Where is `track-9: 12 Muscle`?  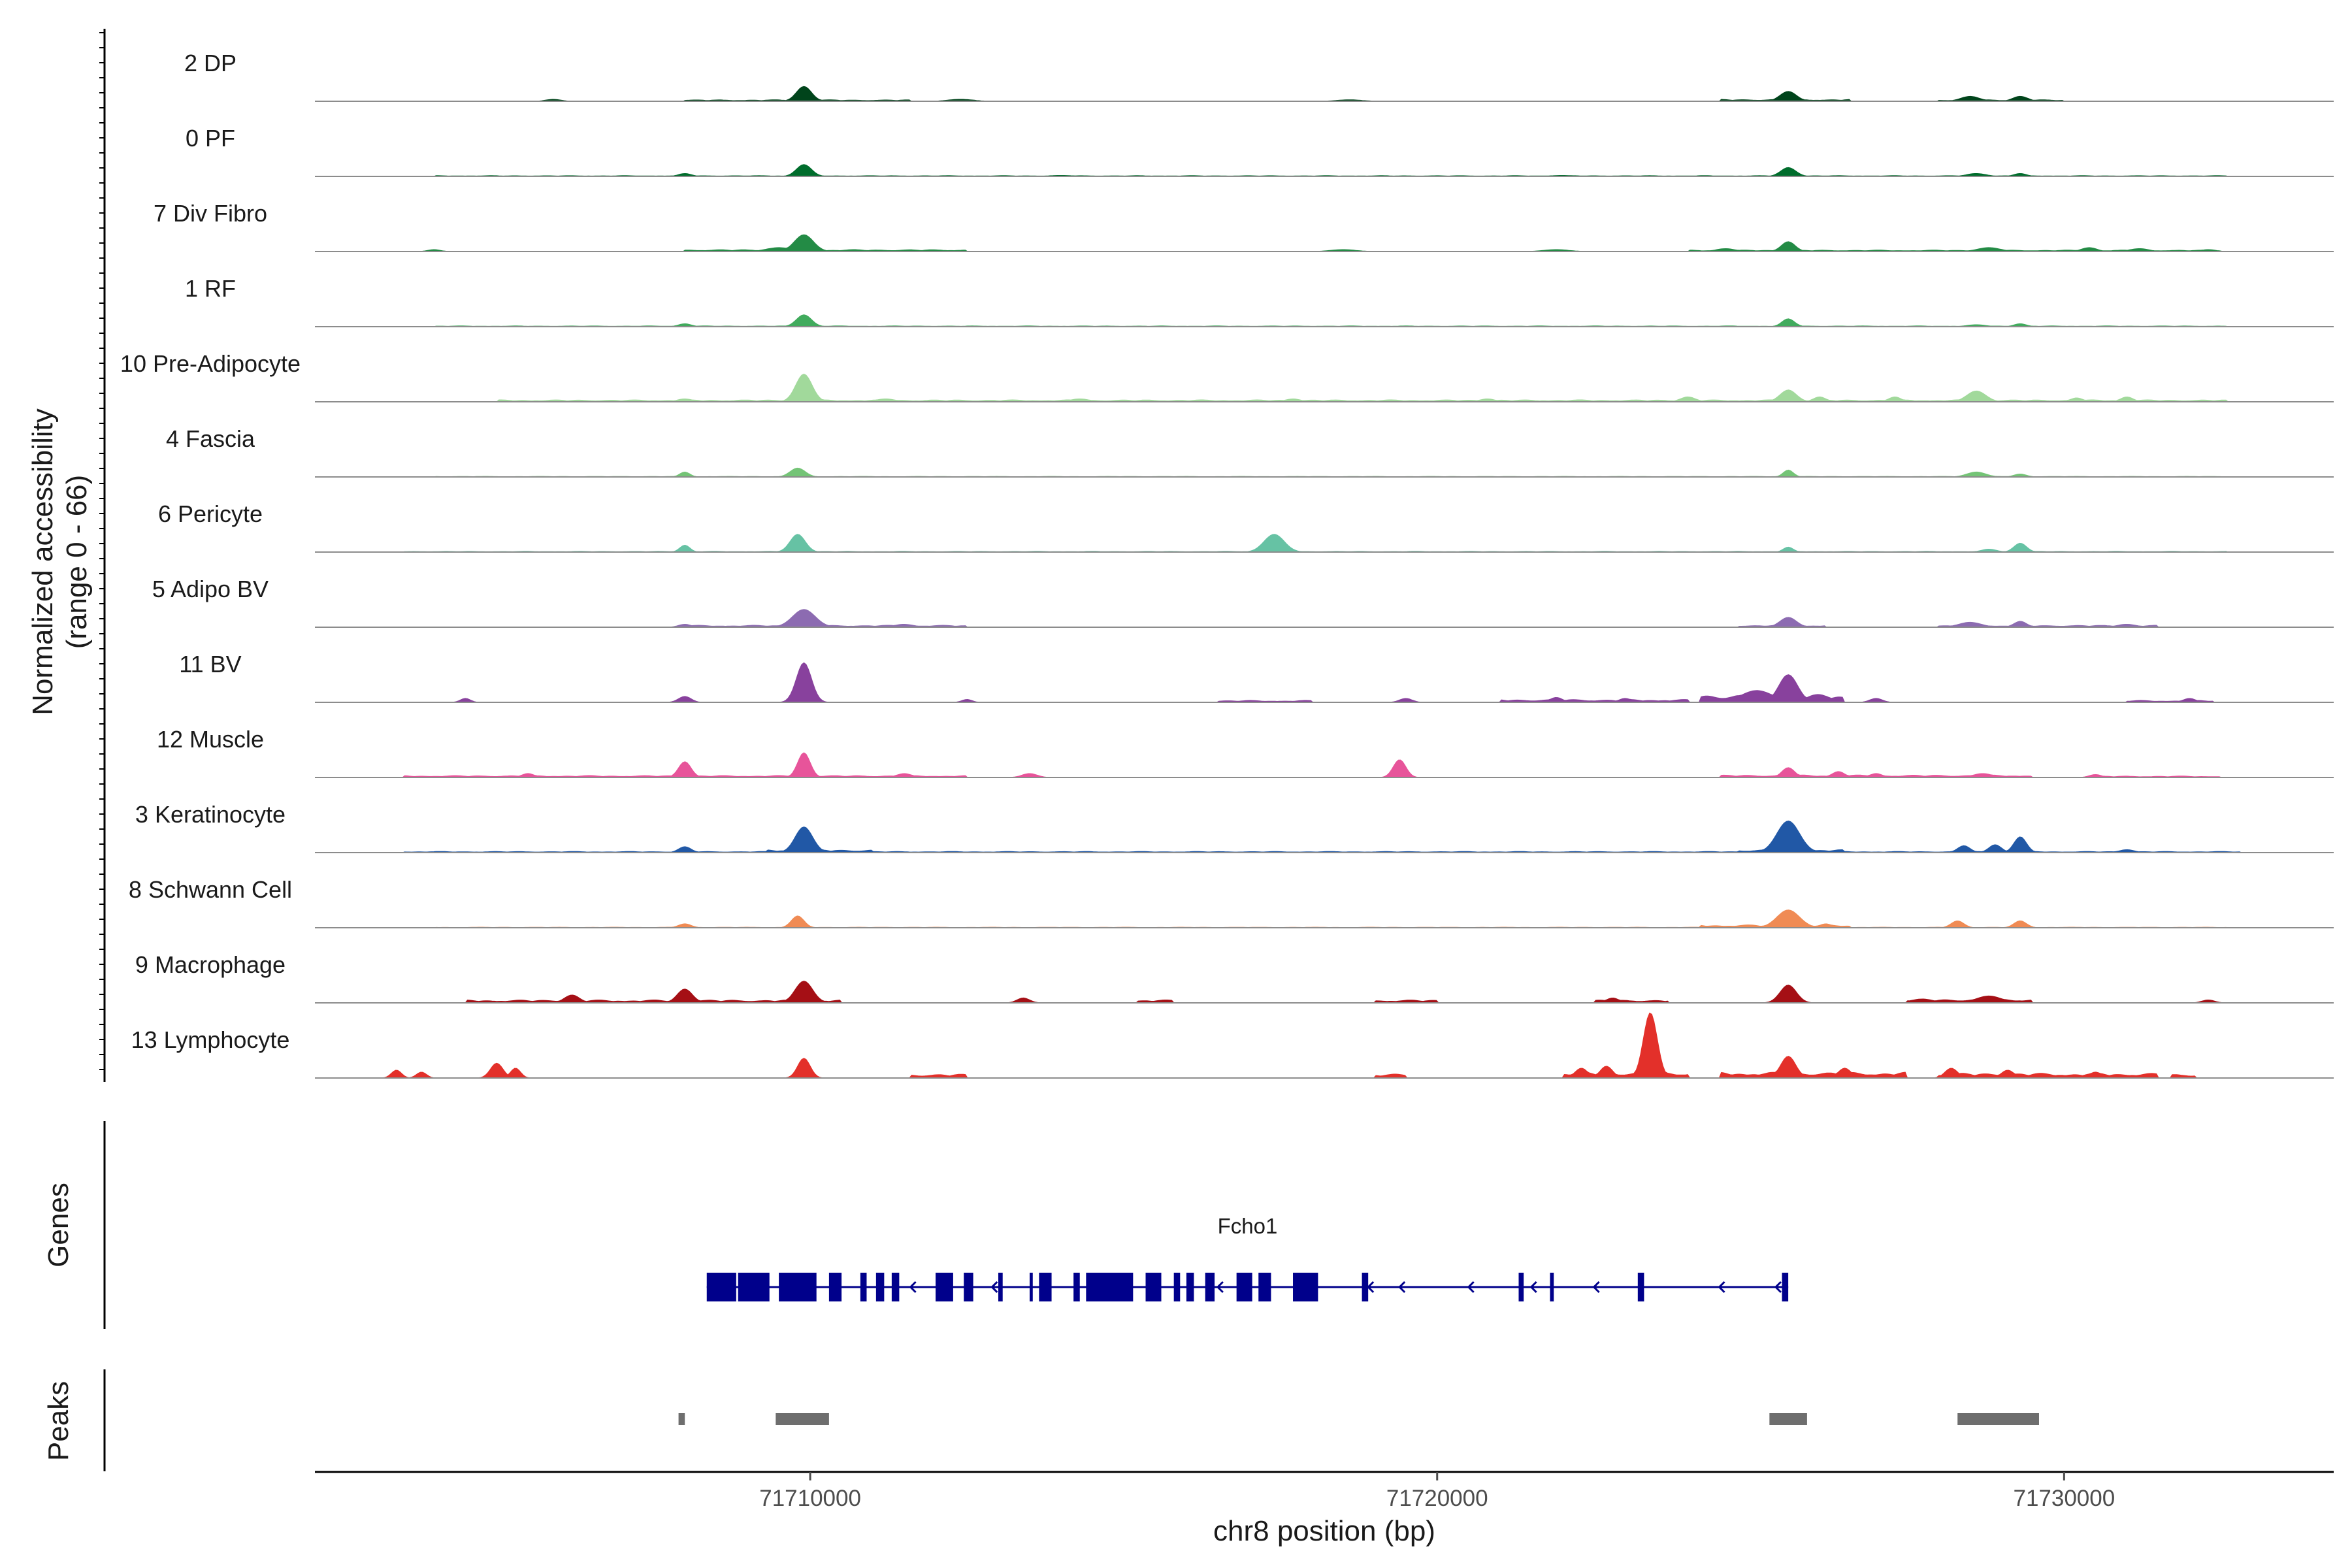
track-9: 12 Muscle is located at coordinates (1245, 752).